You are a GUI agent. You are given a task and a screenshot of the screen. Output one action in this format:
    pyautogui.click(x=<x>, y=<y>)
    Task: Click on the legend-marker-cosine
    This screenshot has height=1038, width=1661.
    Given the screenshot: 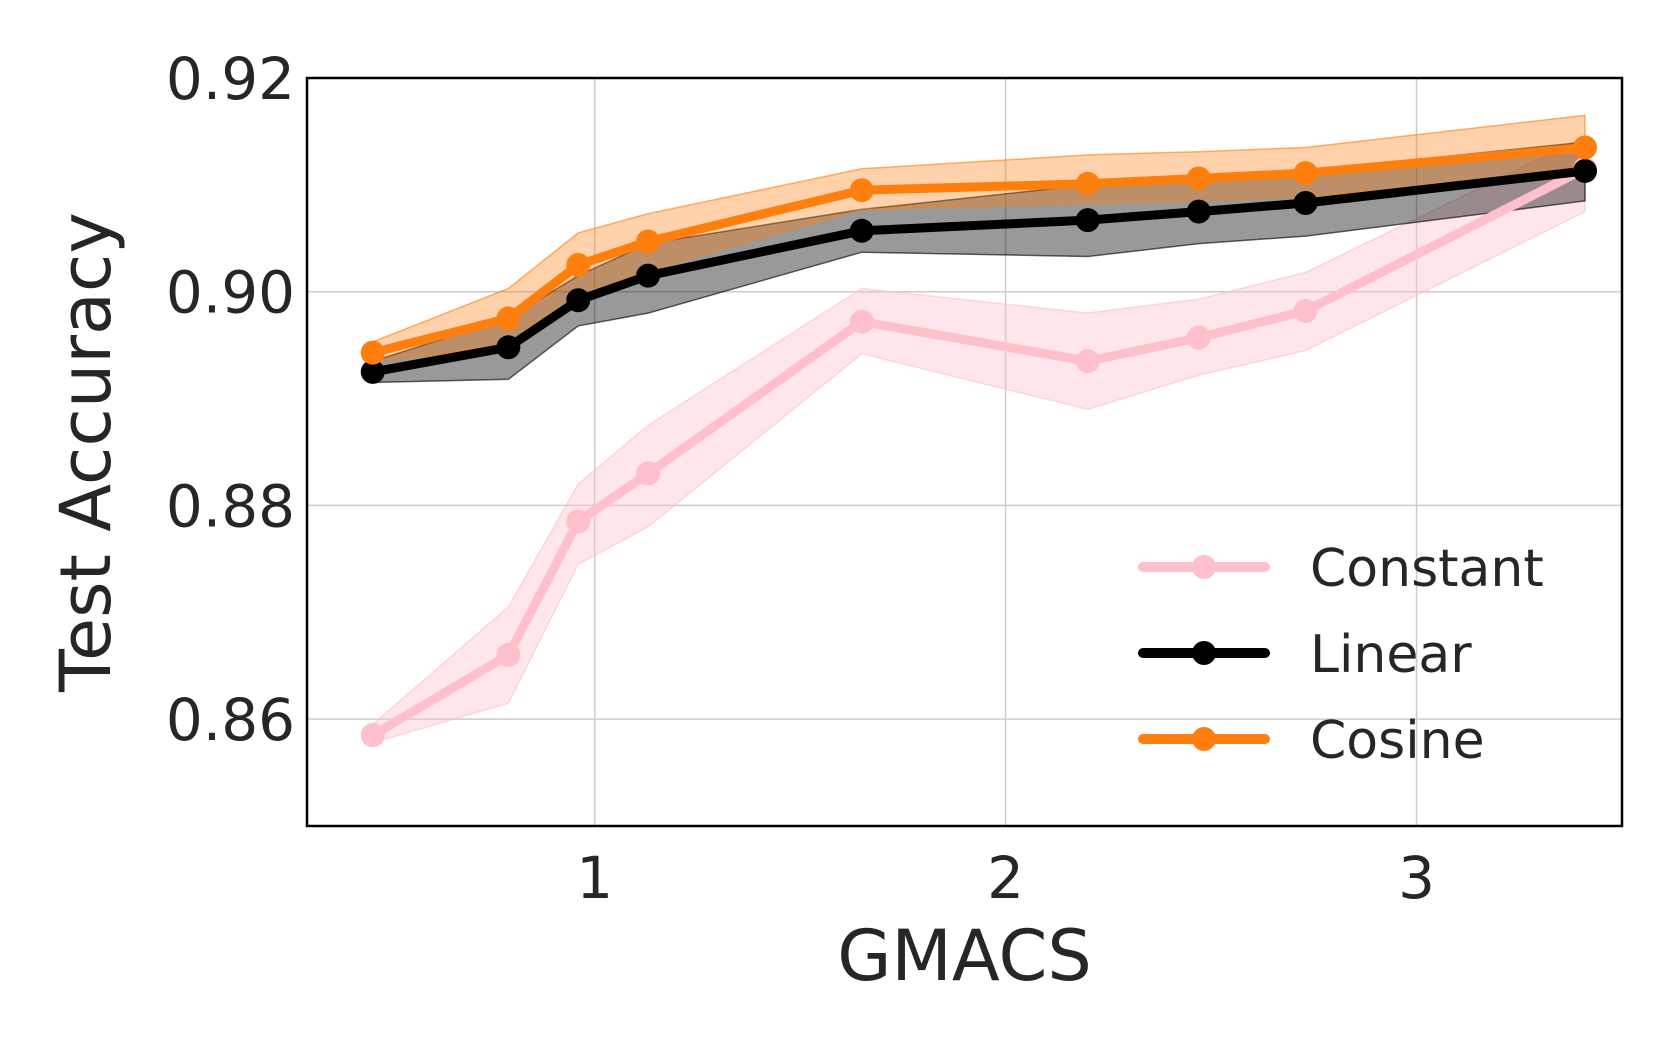 What is the action you would take?
    pyautogui.click(x=1204, y=739)
    